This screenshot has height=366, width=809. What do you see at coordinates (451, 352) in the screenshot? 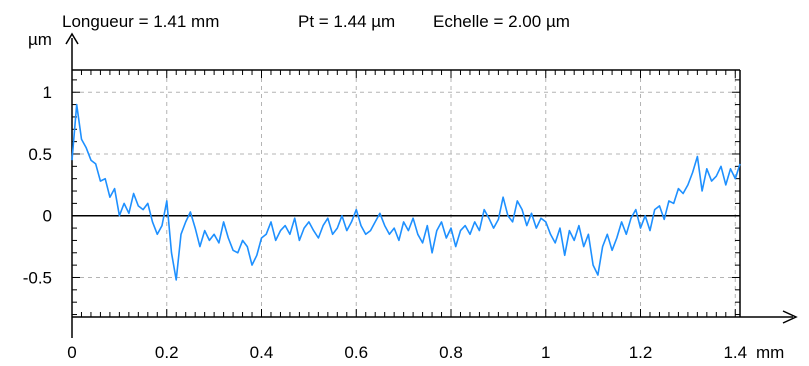
I see `x-tick-label: 0.8` at bounding box center [451, 352].